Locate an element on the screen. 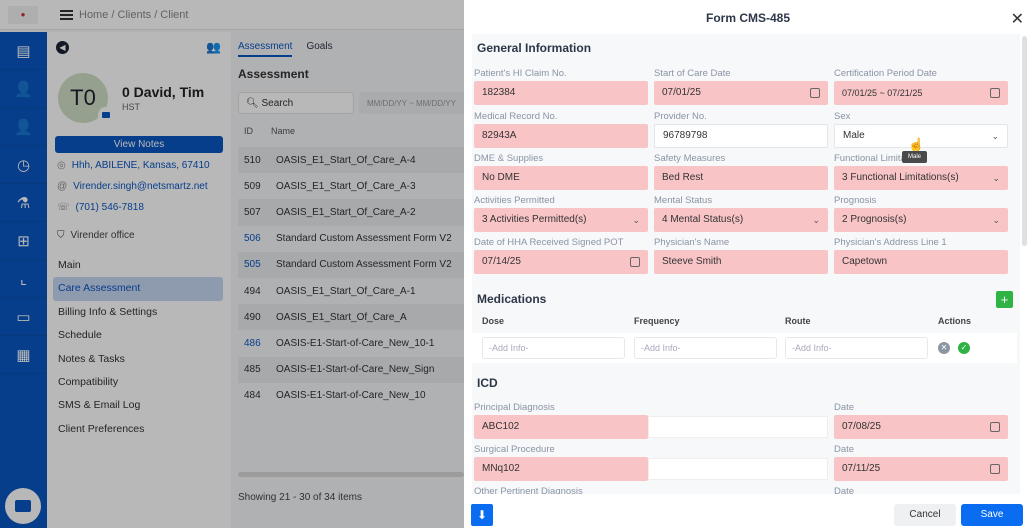  client-phone: ☏ (701) 546-7818 is located at coordinates (100, 207).